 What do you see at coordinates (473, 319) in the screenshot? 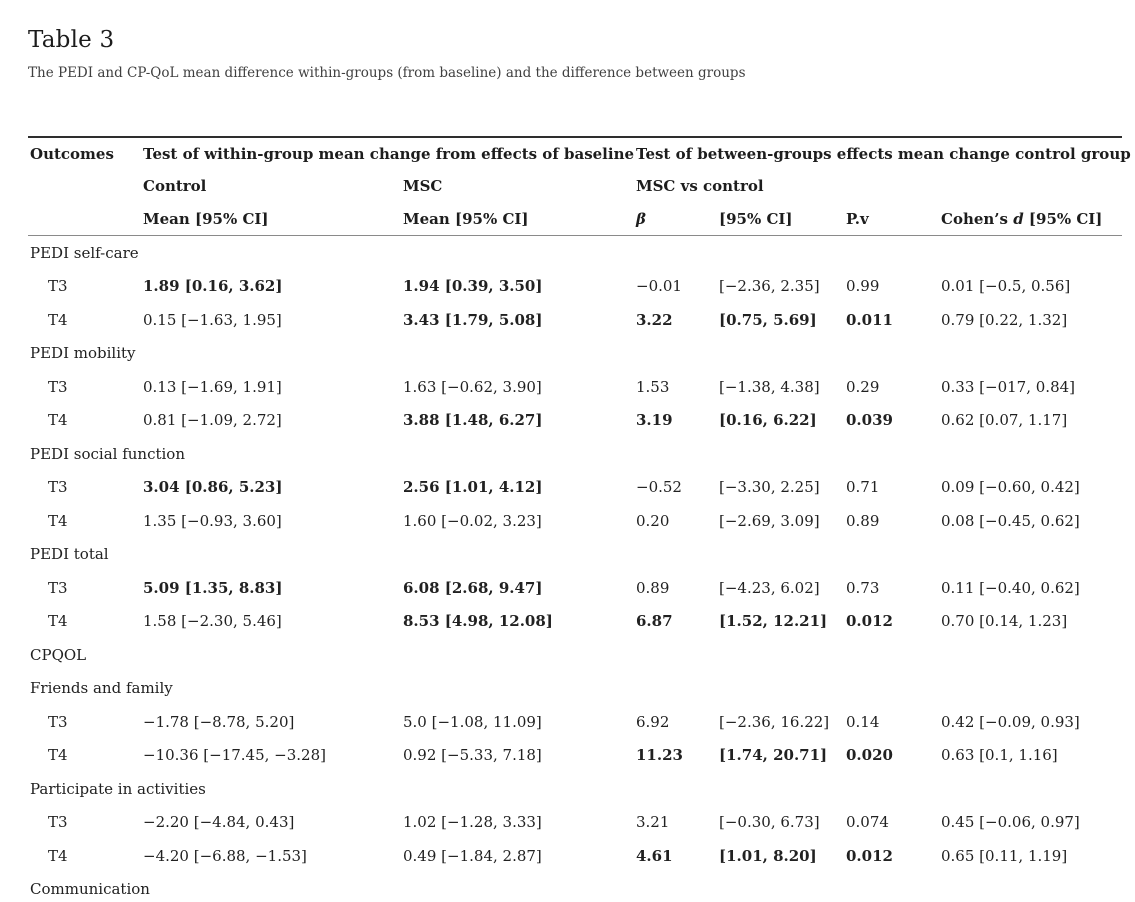
I see `value-cell: 3.43 [1.79, 5.08]` at bounding box center [473, 319].